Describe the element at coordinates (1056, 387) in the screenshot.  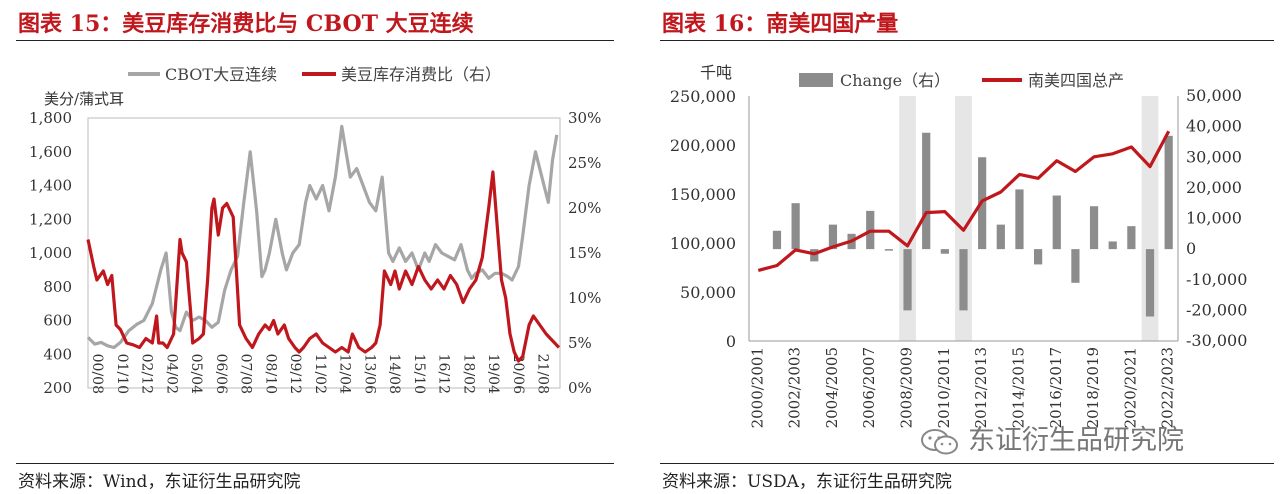
I see `x-tick-label: 2016/2017` at that location.